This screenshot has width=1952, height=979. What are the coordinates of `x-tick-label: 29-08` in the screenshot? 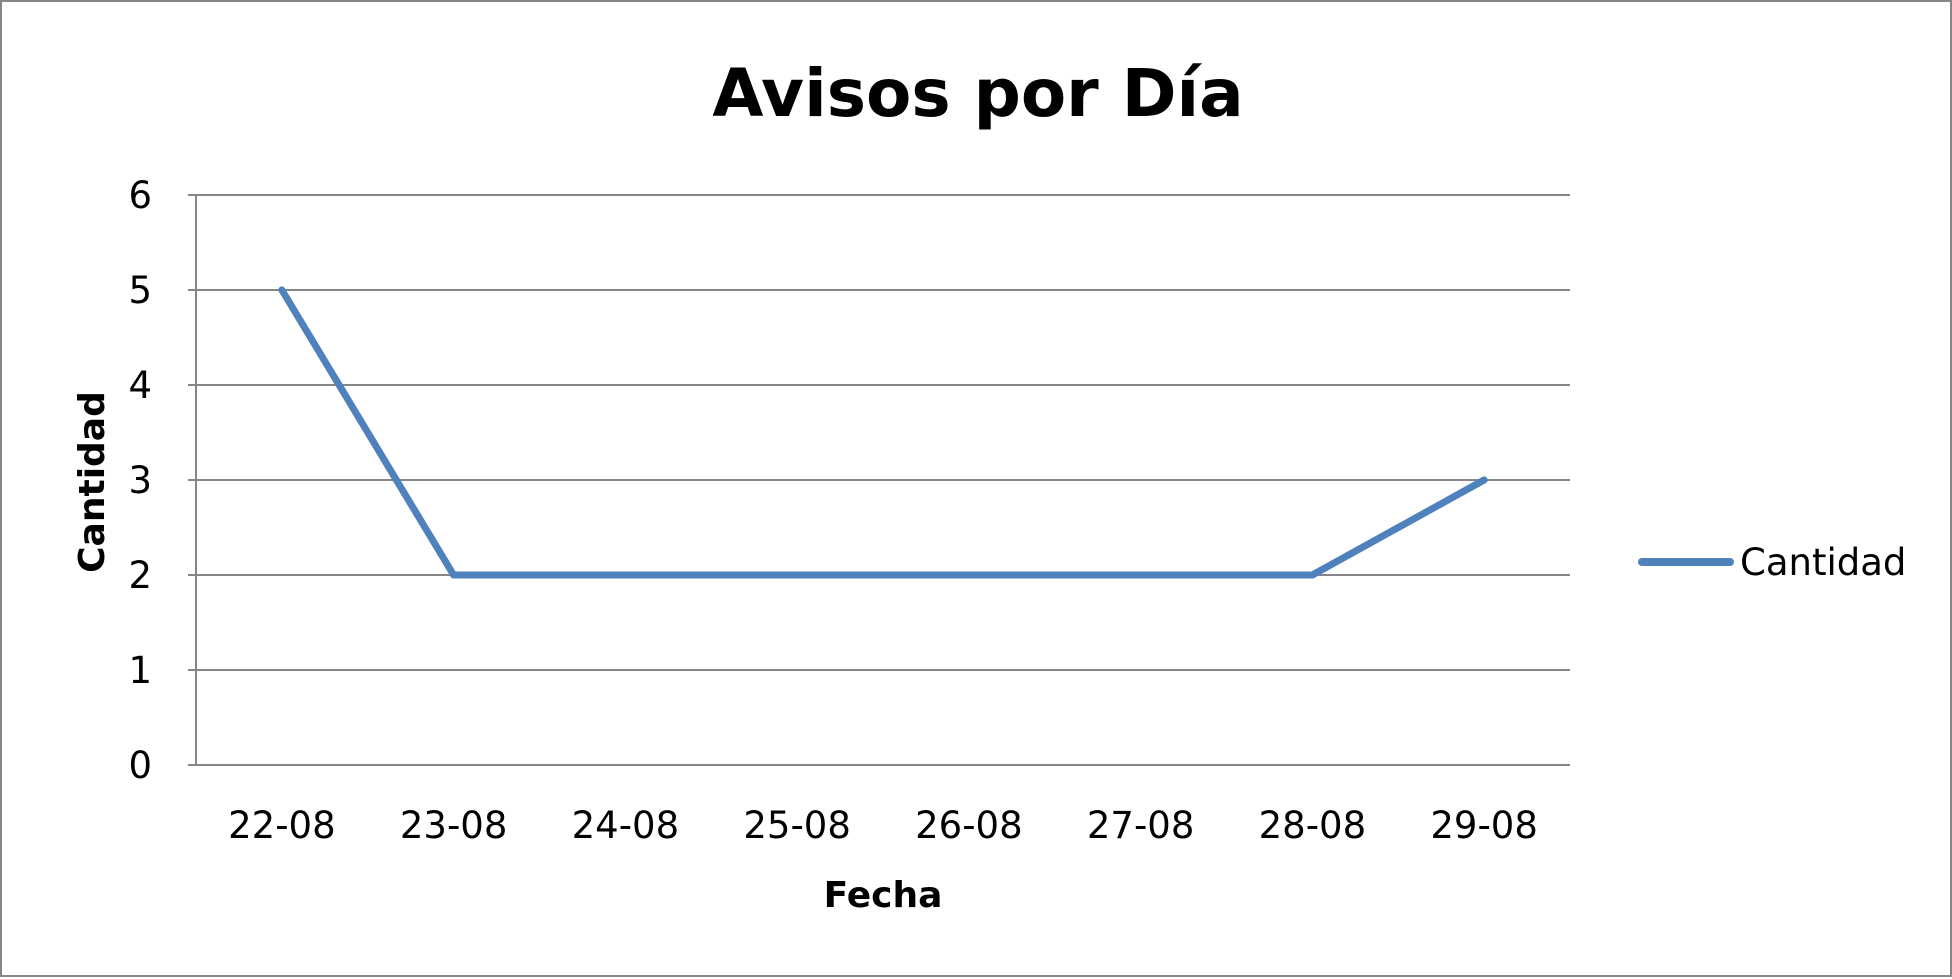 It's located at (1484, 825).